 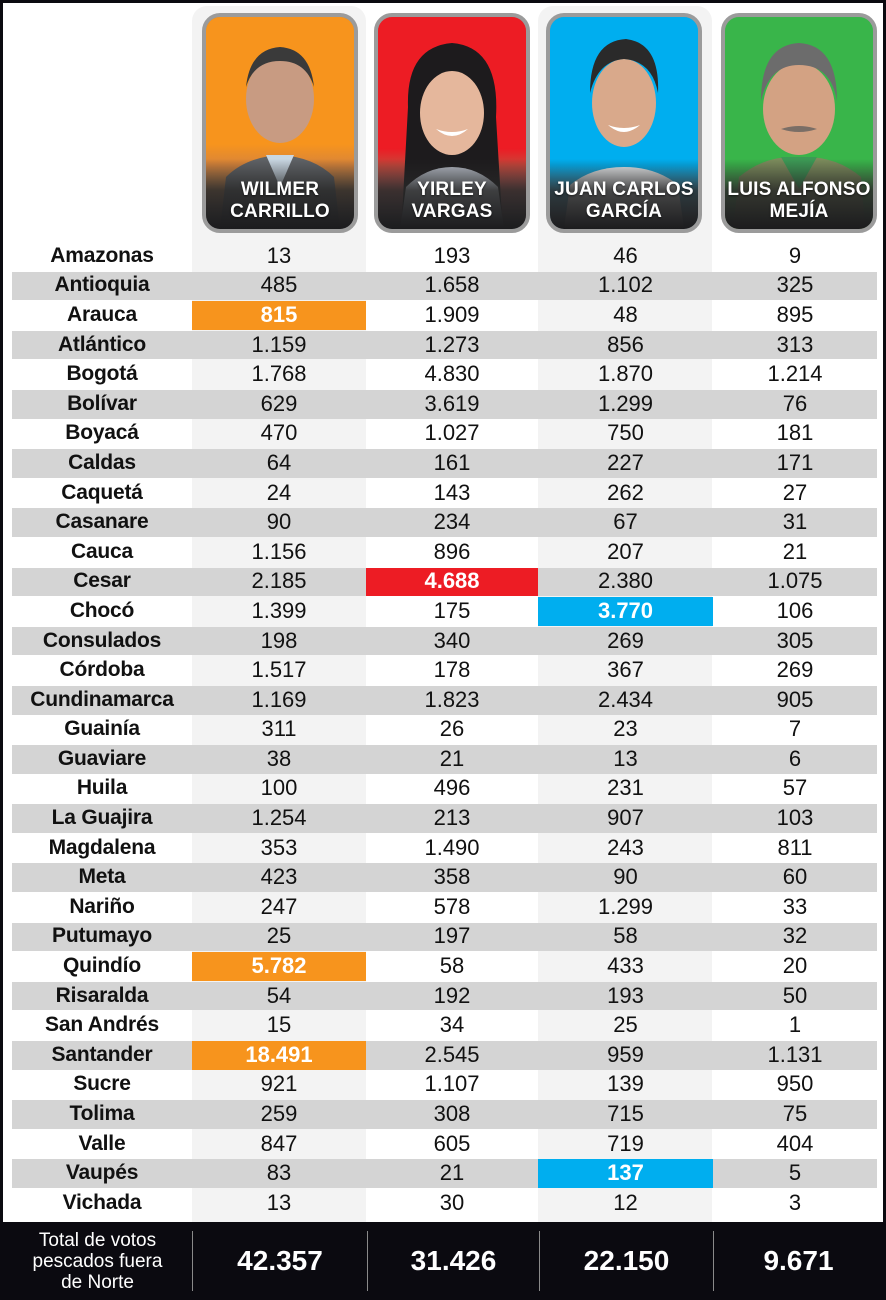 I want to click on table-row: Guainía 311 26 23 7, so click(x=444, y=730).